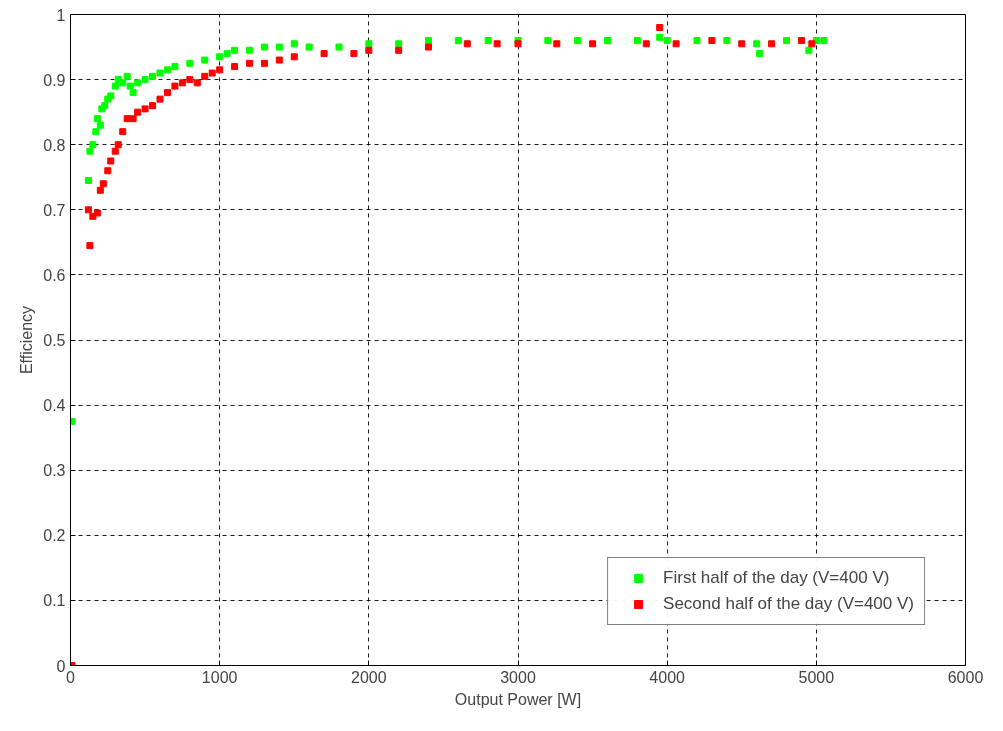  What do you see at coordinates (369, 677) in the screenshot?
I see `x-tick-label: 2000` at bounding box center [369, 677].